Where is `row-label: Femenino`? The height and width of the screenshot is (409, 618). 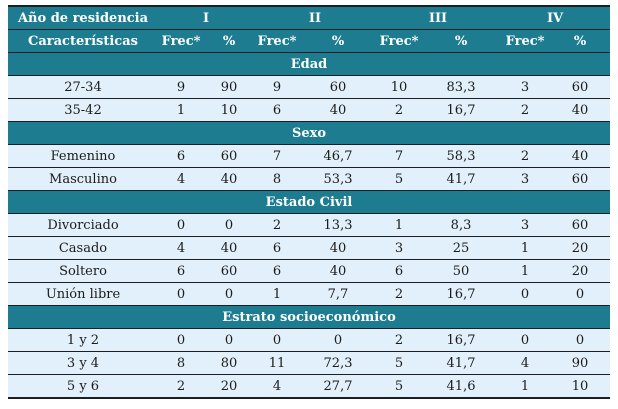
row-label: Femenino is located at coordinates (83, 156).